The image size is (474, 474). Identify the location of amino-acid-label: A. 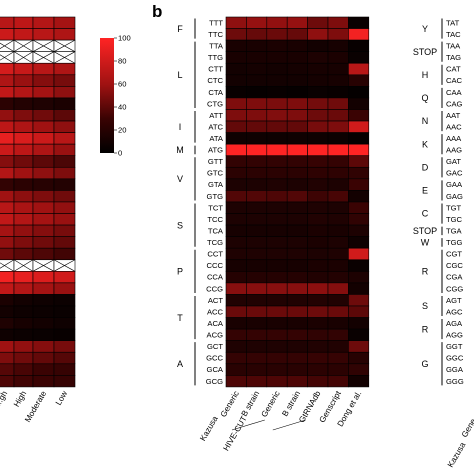
(180, 364).